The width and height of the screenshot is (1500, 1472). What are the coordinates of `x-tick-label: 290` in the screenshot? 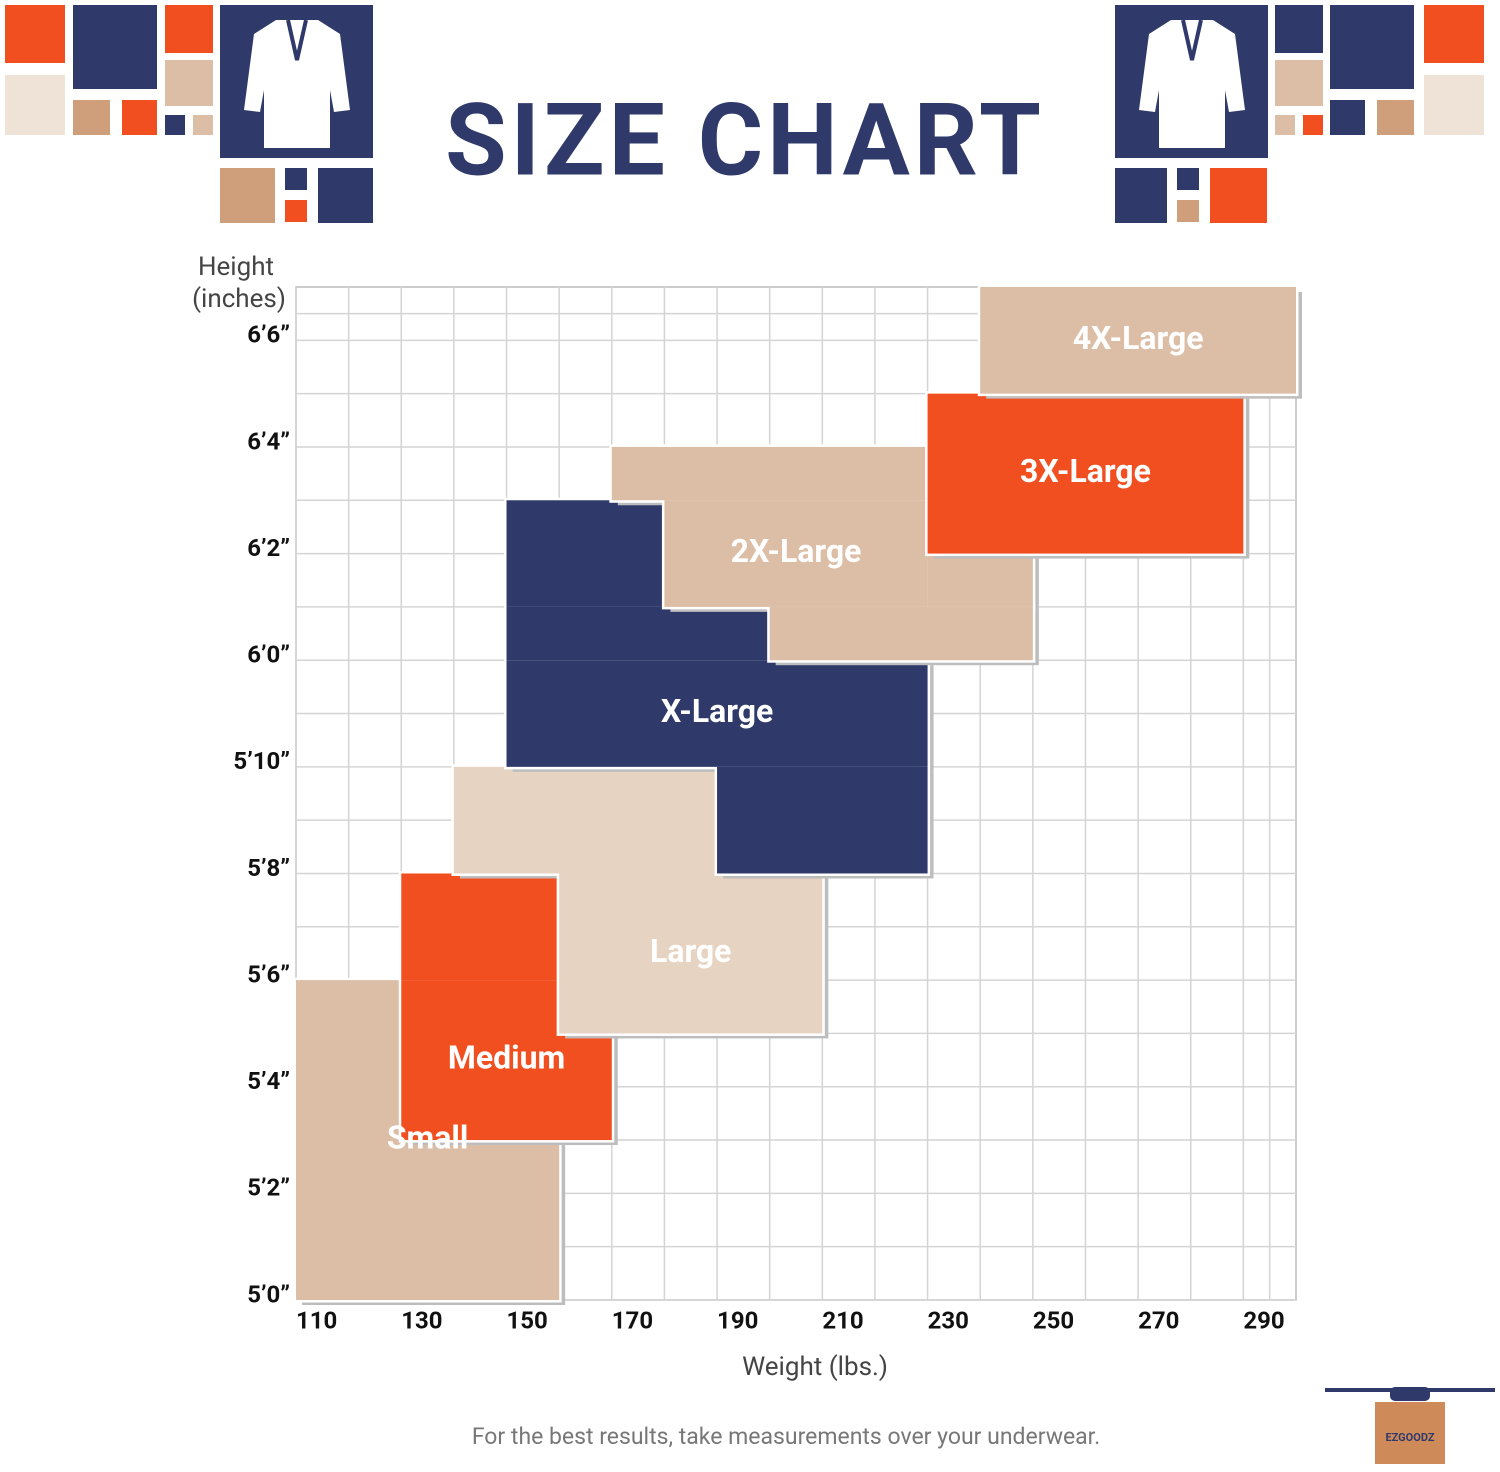 It's located at (1263, 1320).